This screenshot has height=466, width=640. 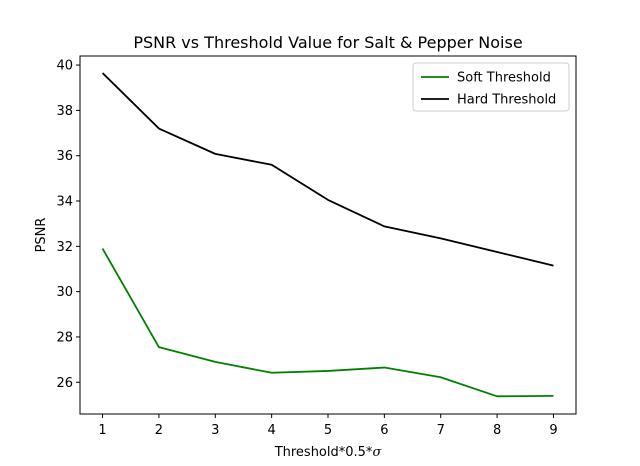 What do you see at coordinates (506, 100) in the screenshot?
I see `legend-label: Hard Threshold` at bounding box center [506, 100].